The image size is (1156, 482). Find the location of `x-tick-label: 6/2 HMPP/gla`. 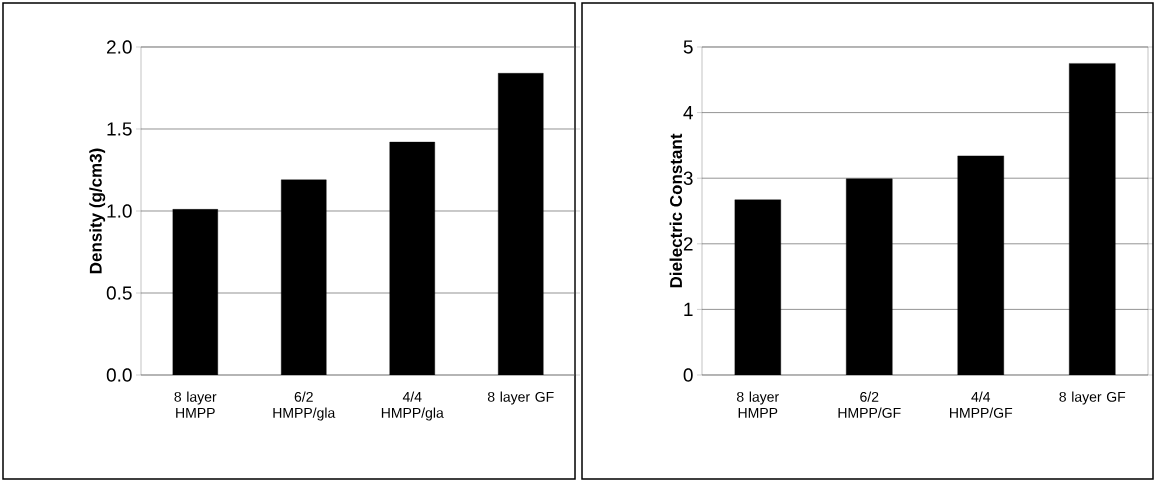

x-tick-label: 6/2 HMPP/gla is located at coordinates (304, 406).